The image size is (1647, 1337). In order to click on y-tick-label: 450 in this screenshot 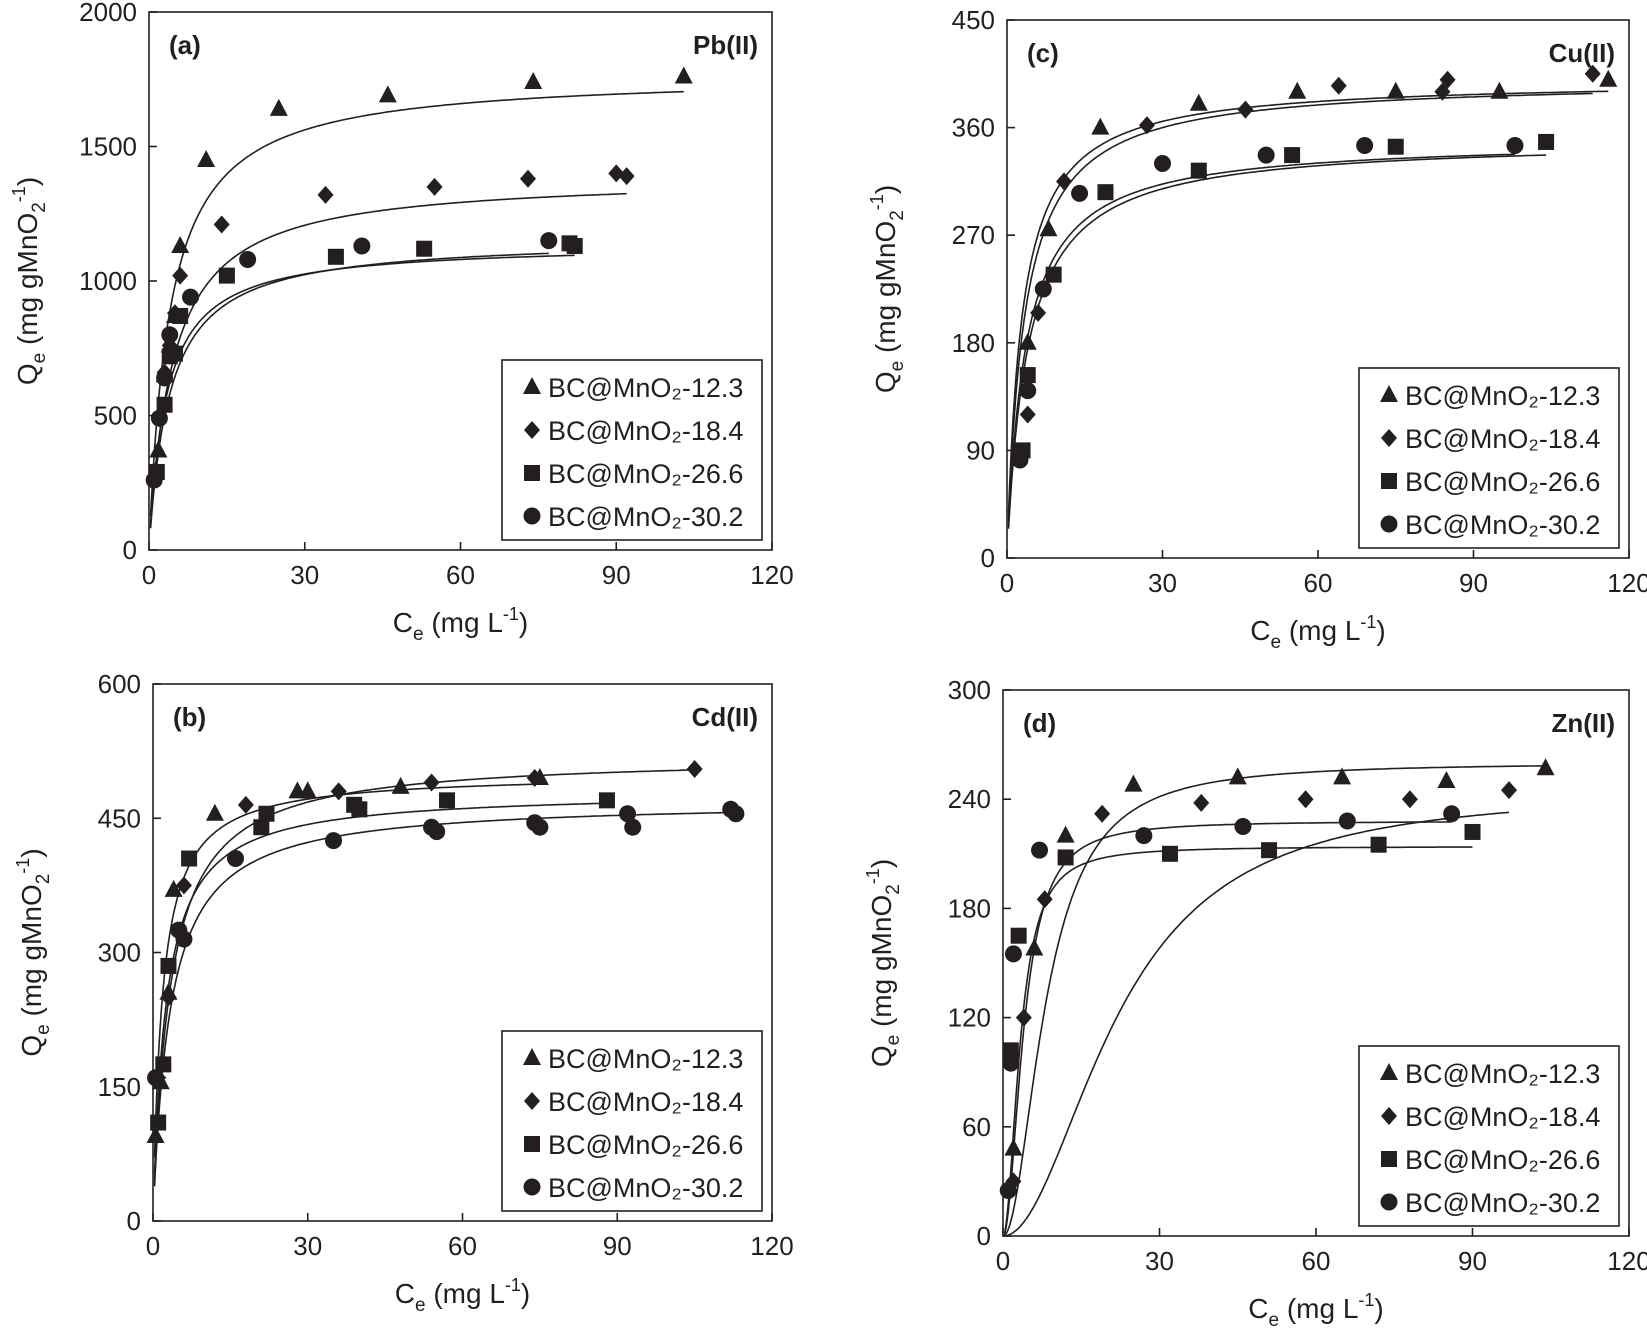, I will do `click(119, 818)`.